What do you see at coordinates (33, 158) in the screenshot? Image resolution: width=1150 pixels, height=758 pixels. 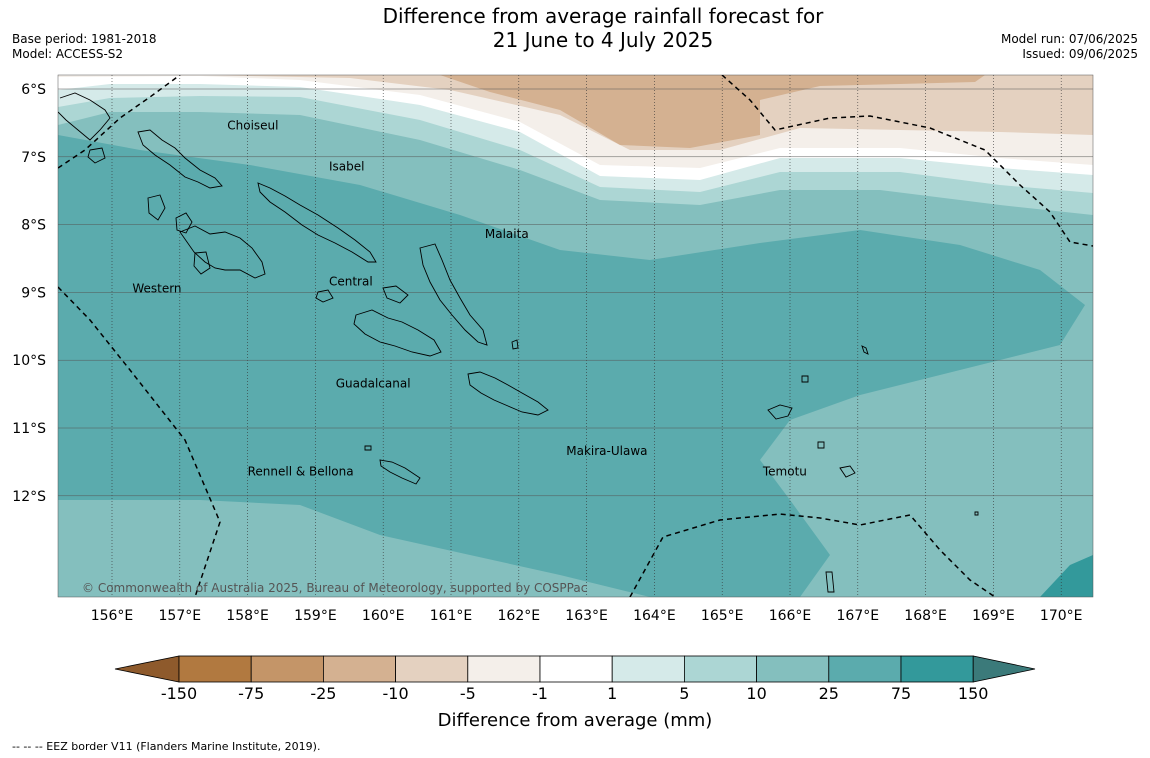 I see `lat-label: 7°S` at bounding box center [33, 158].